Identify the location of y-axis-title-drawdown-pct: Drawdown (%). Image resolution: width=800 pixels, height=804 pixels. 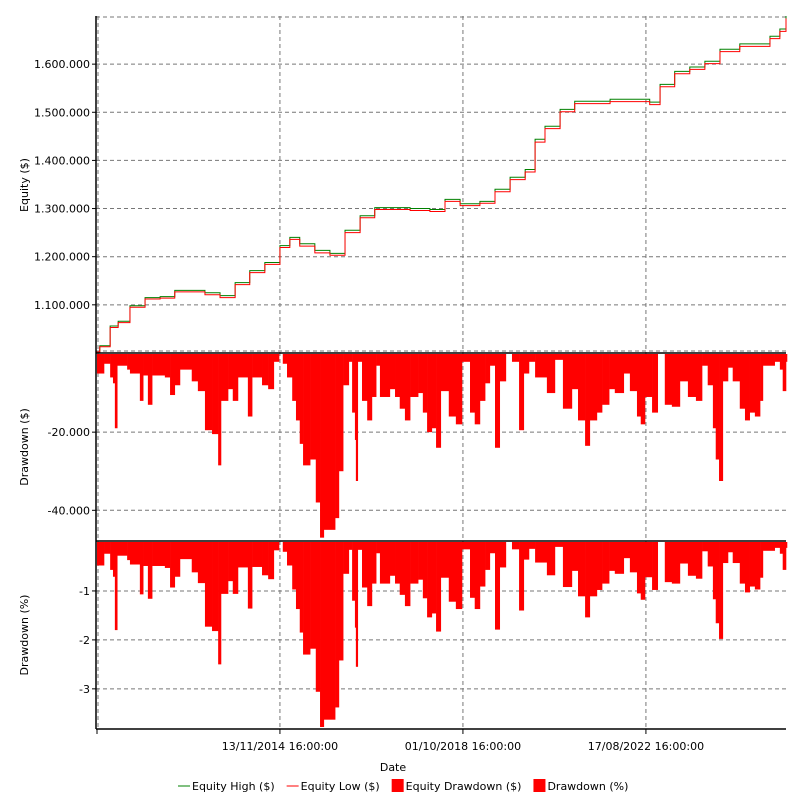
(24, 635).